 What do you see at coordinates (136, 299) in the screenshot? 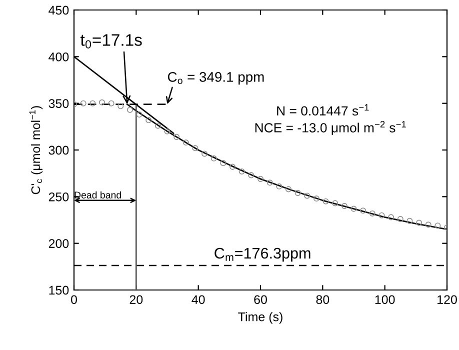
I see `x-tick-label: 20` at bounding box center [136, 299].